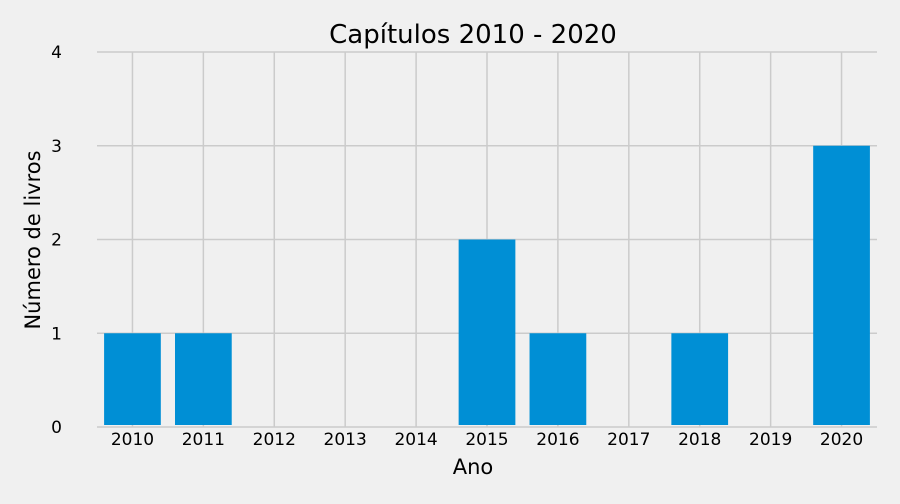  Describe the element at coordinates (473, 467) in the screenshot. I see `x-axis-label: Ano` at that location.